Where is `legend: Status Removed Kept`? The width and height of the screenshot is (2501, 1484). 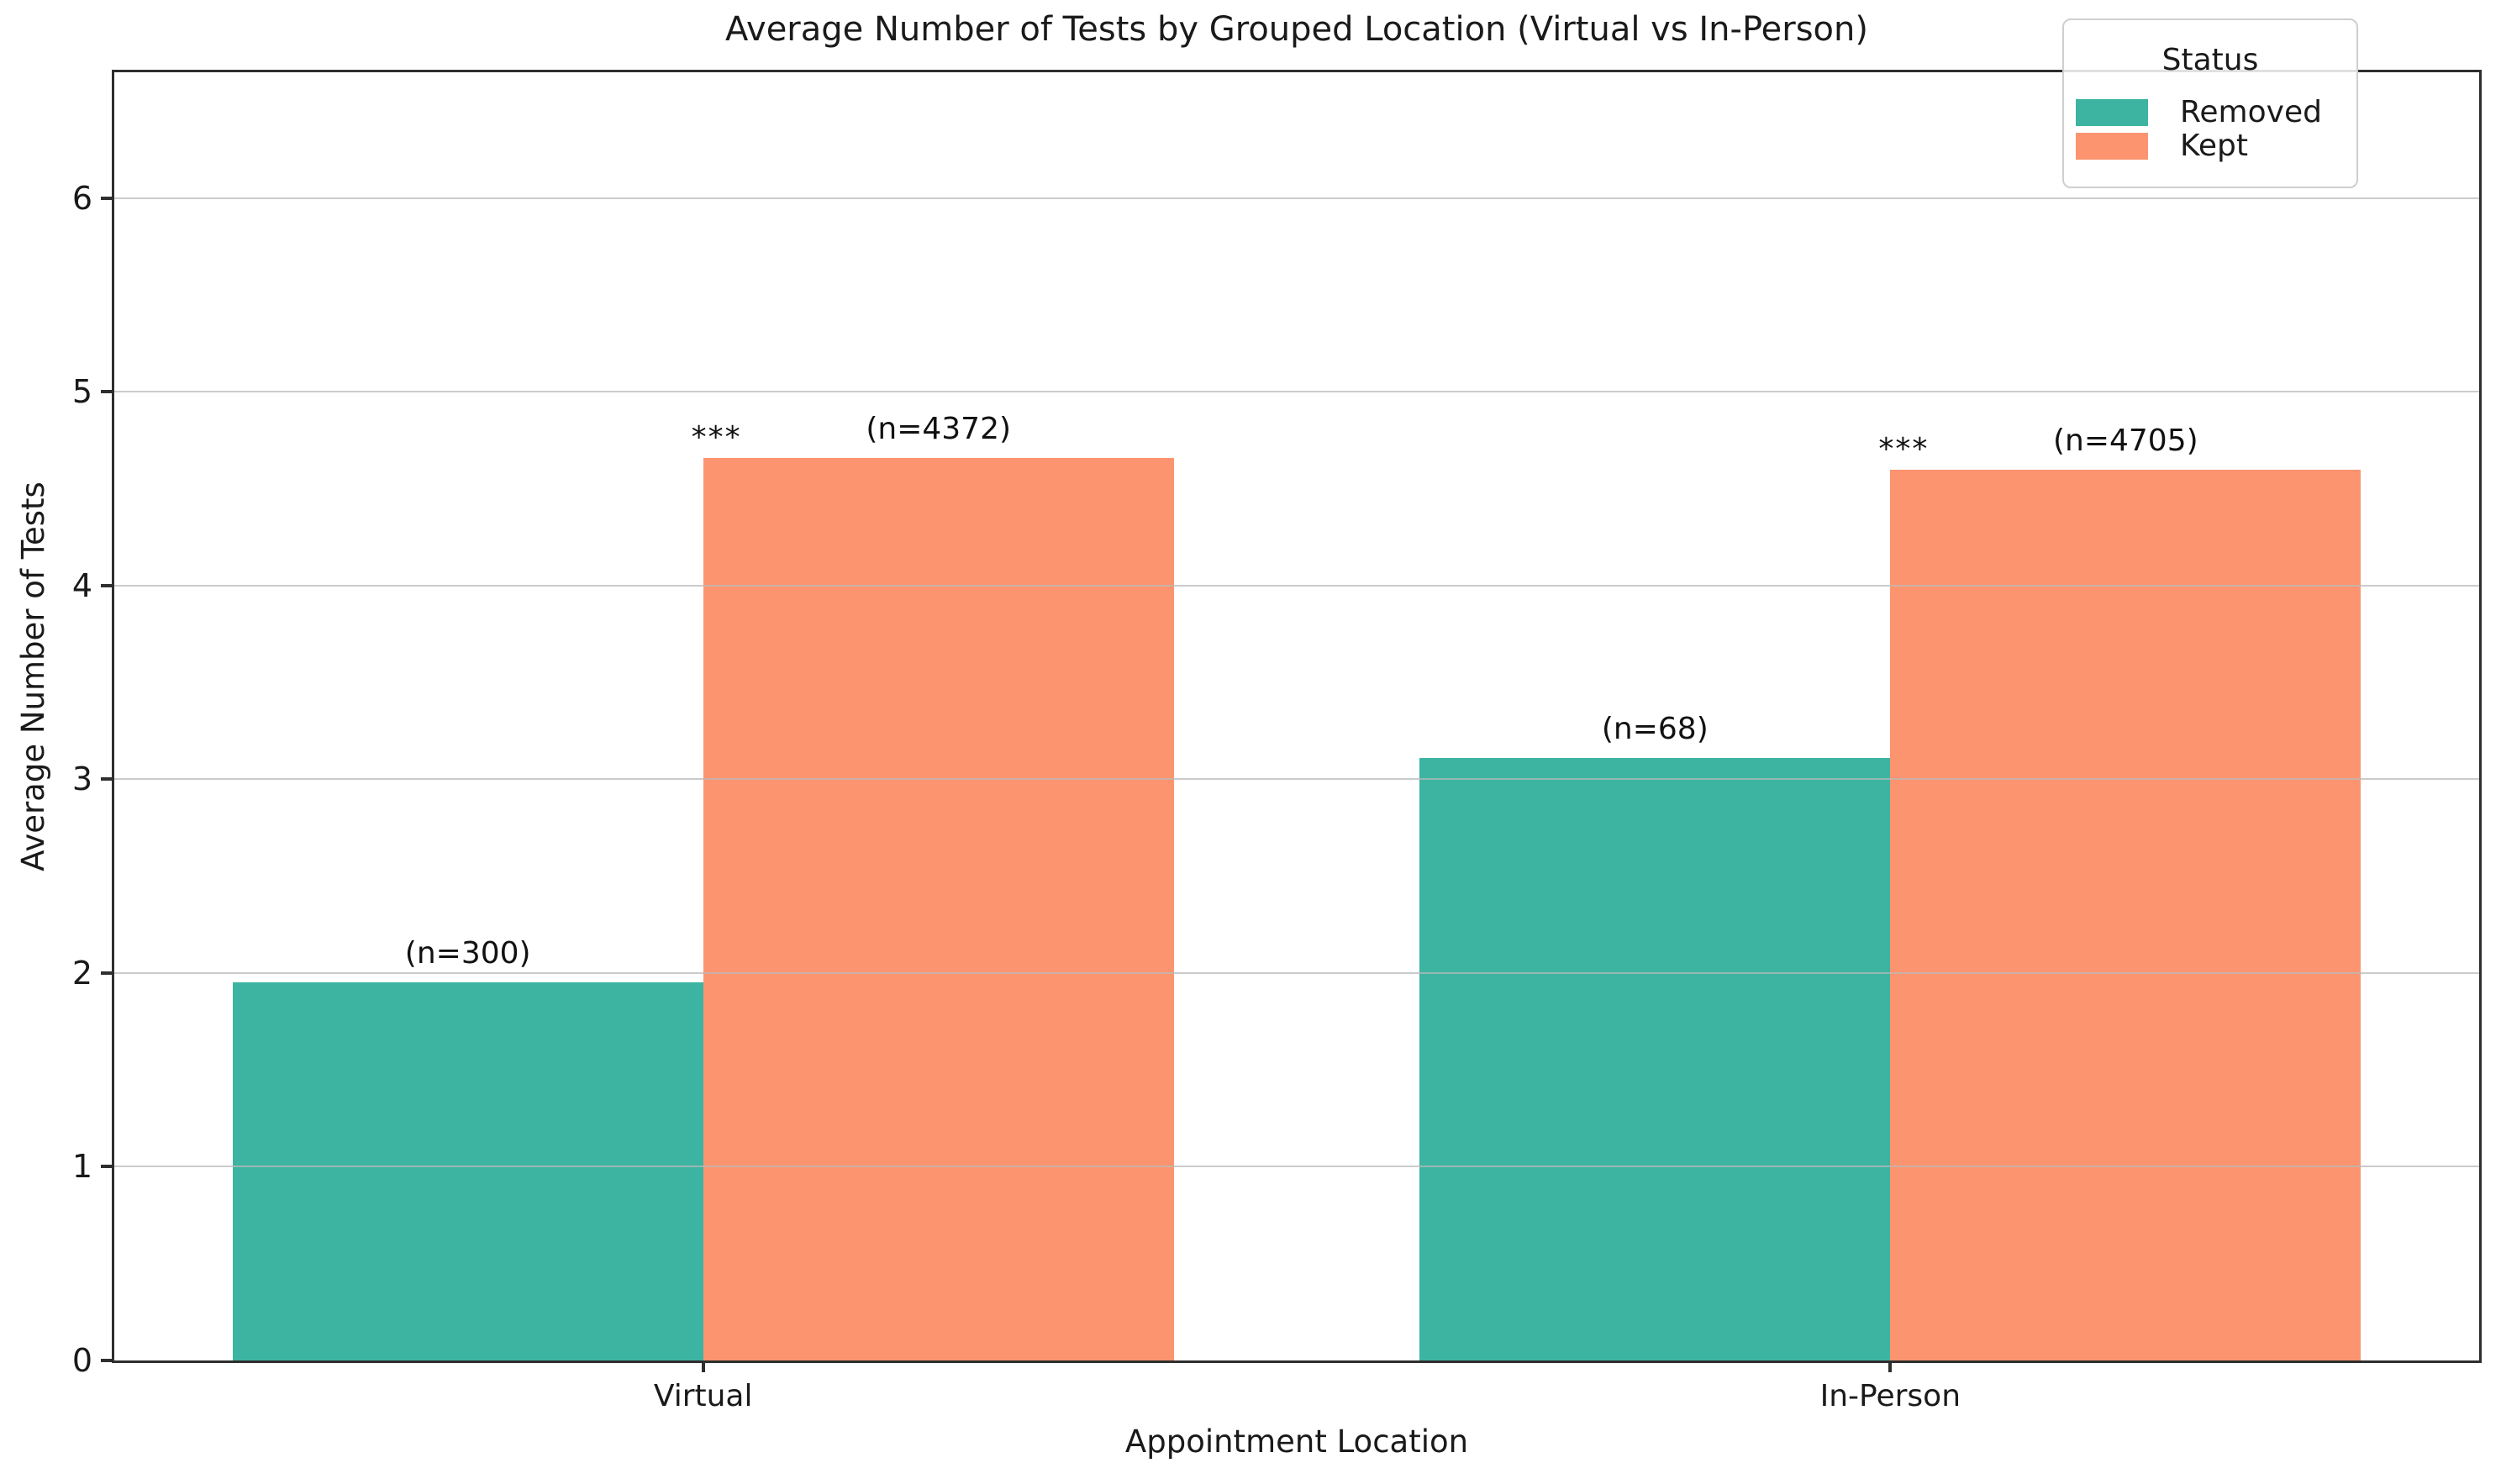 legend: Status Removed Kept is located at coordinates (2210, 103).